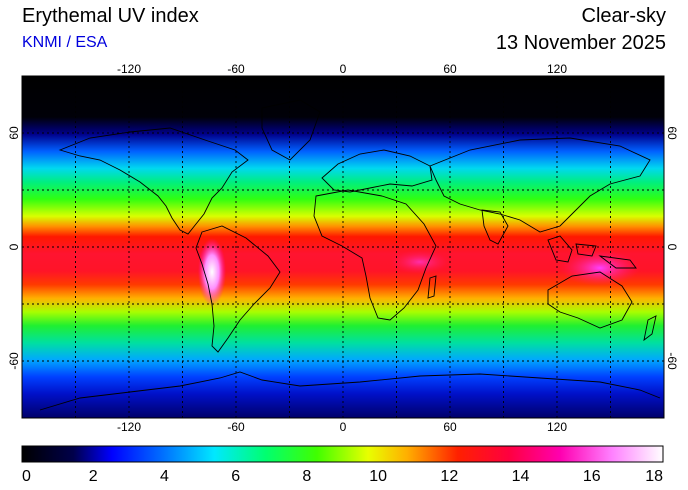 This screenshot has height=490, width=688. What do you see at coordinates (129, 69) in the screenshot?
I see `lon-tick-top-label: -120` at bounding box center [129, 69].